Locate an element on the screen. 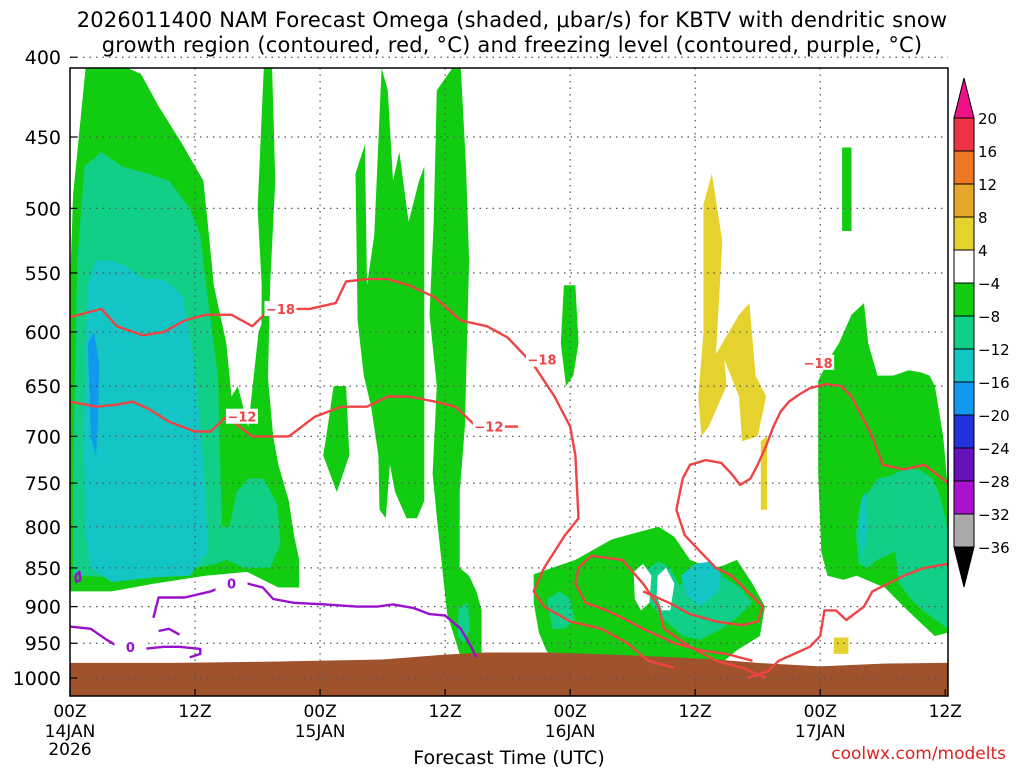 The width and height of the screenshot is (1024, 768). colorbar-label: −20 is located at coordinates (994, 416).